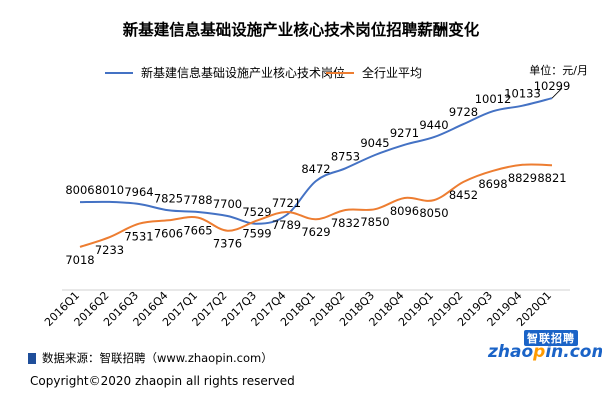 The width and height of the screenshot is (602, 401). Describe the element at coordinates (227, 244) in the screenshot. I see `data-label-s2-2017Q2: 7376` at that location.